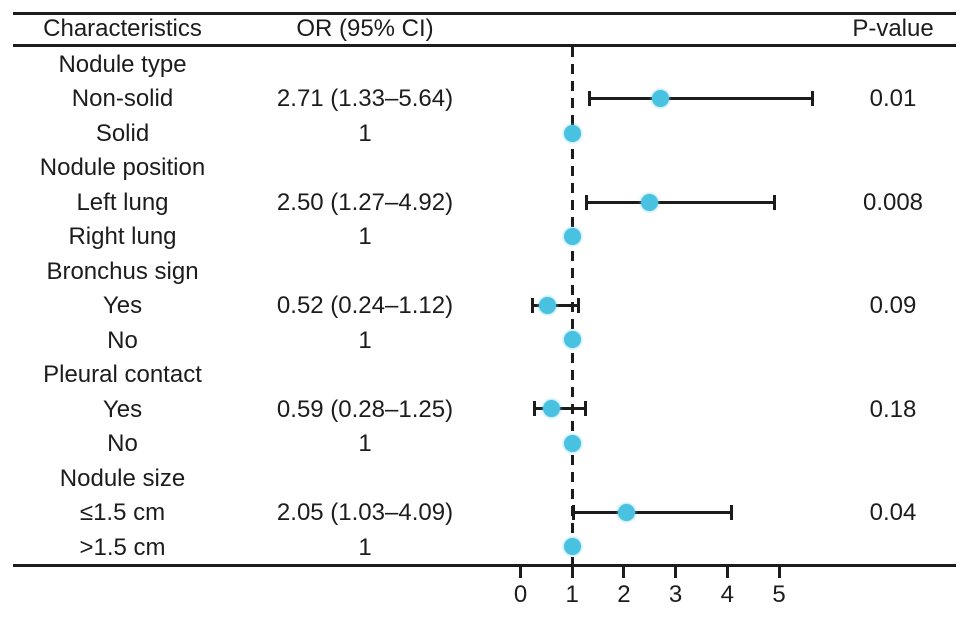 The image size is (969, 628). Describe the element at coordinates (484, 547) in the screenshot. I see `table-row: >1.5 cm 1` at that location.